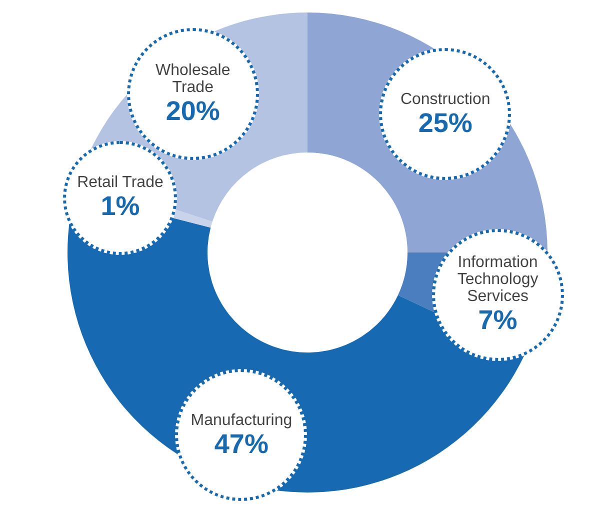  Describe the element at coordinates (193, 79) in the screenshot. I see `slice-label: Wholesale Trade` at that location.